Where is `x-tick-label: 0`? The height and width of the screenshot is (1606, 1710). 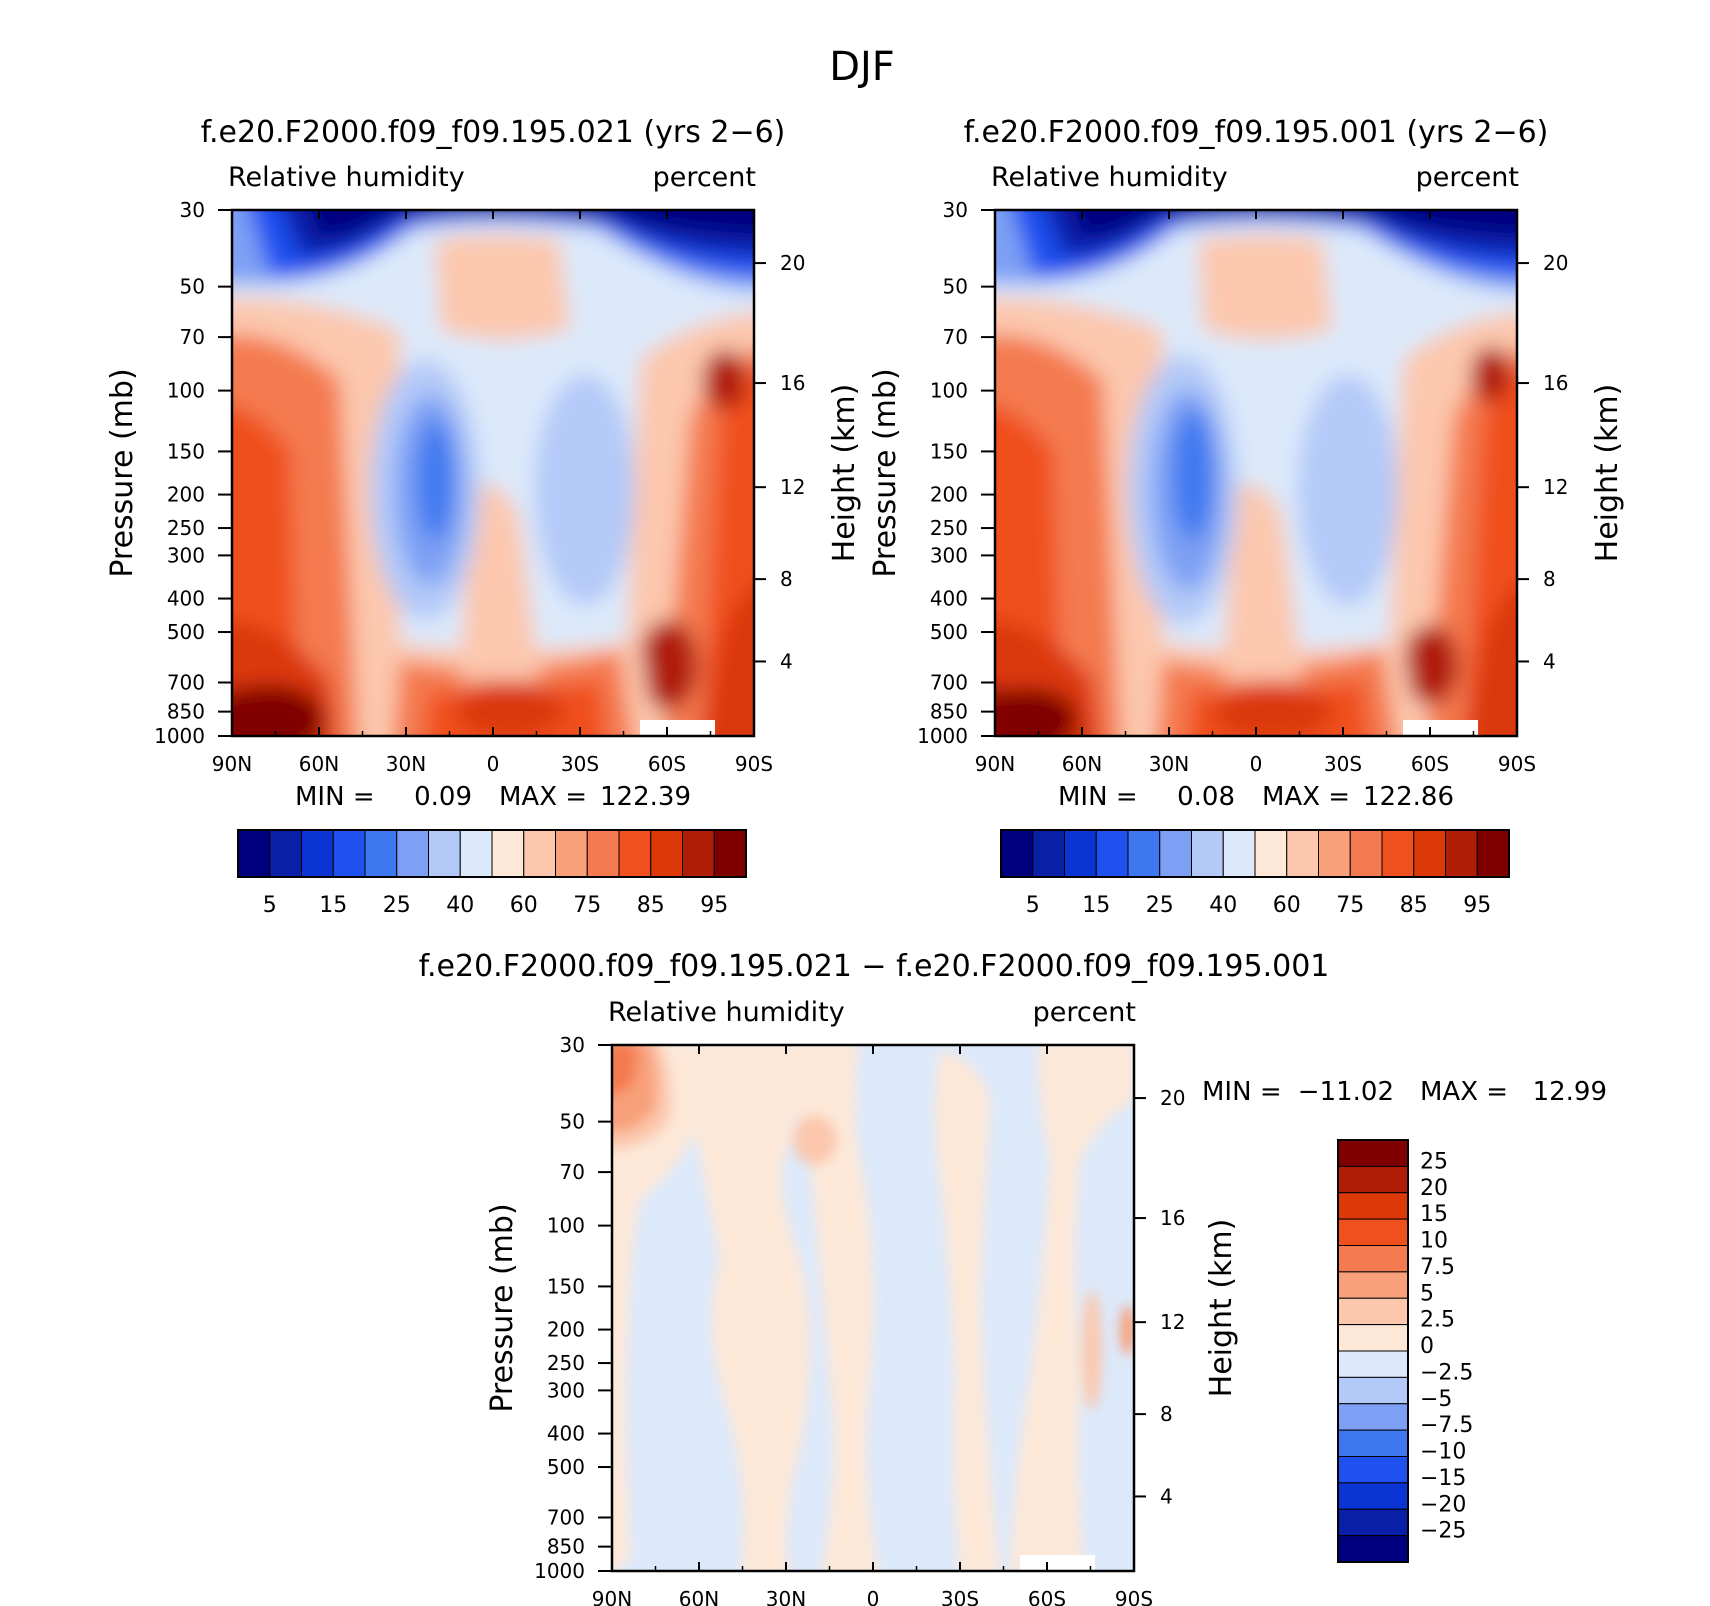 x-tick-label: 0 is located at coordinates (1256, 764).